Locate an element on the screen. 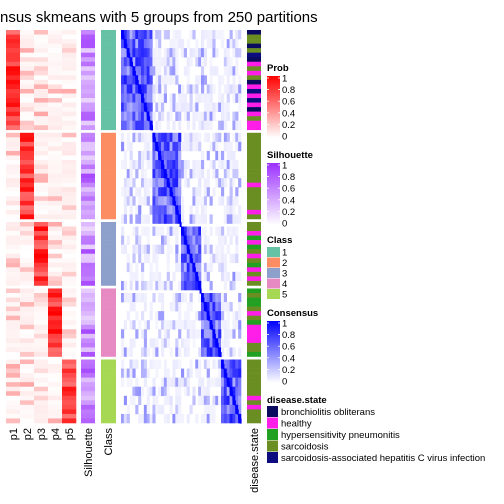 This screenshot has width=504, height=504. consensus-legend-tick: 0.4 is located at coordinates (288, 358).